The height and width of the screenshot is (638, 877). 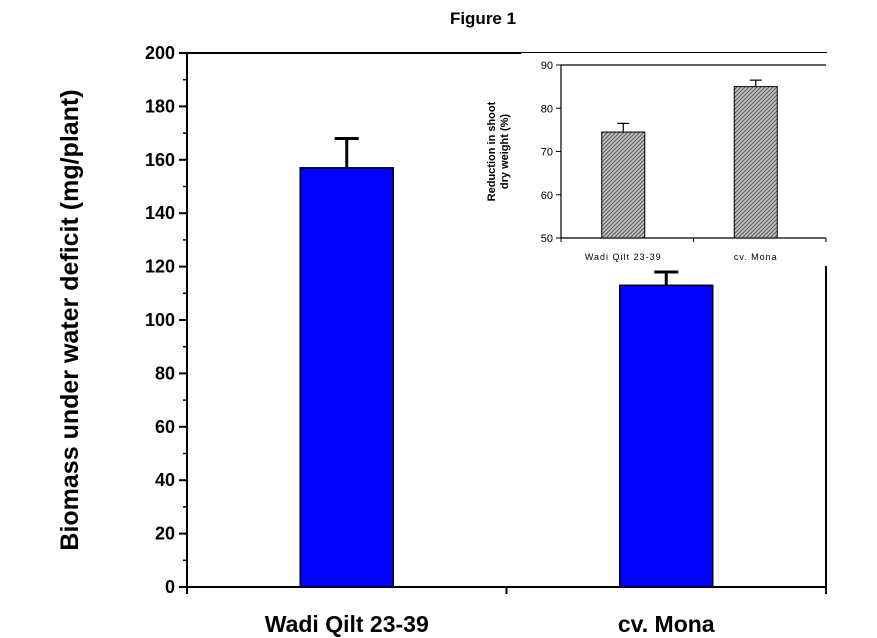 I want to click on main-y-tick-label: 140, so click(x=160, y=213).